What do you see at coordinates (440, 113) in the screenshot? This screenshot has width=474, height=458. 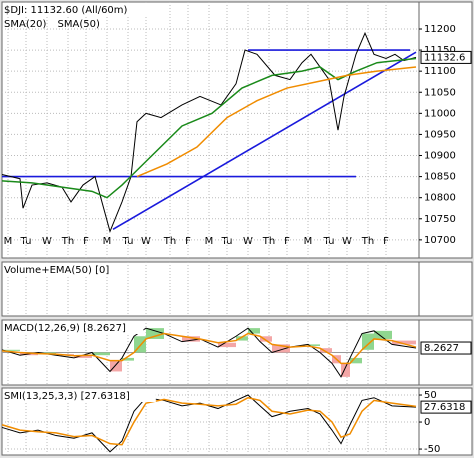 I see `y-tick-label: 11000` at bounding box center [440, 113].